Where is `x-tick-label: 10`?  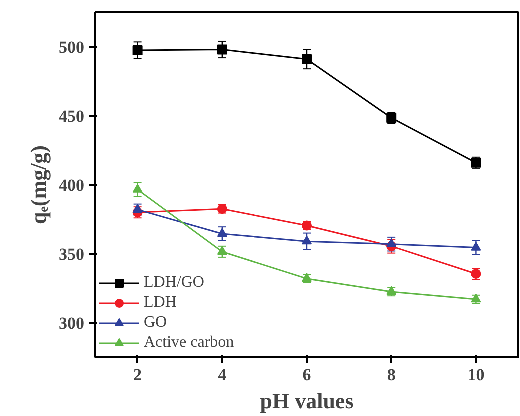 x-tick-label: 10 is located at coordinates (476, 375).